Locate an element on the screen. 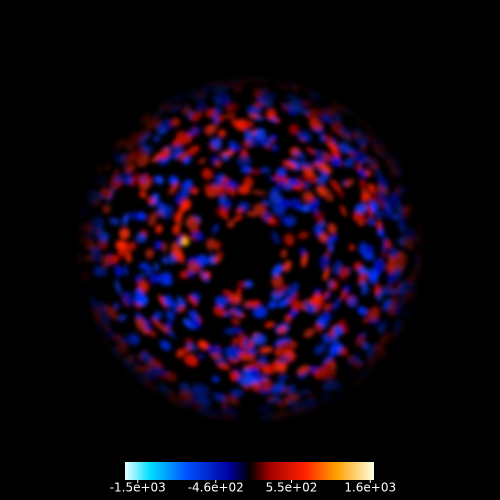 This screenshot has width=500, height=500. colorbar-tick-label: -4.6e+02 is located at coordinates (216, 488).